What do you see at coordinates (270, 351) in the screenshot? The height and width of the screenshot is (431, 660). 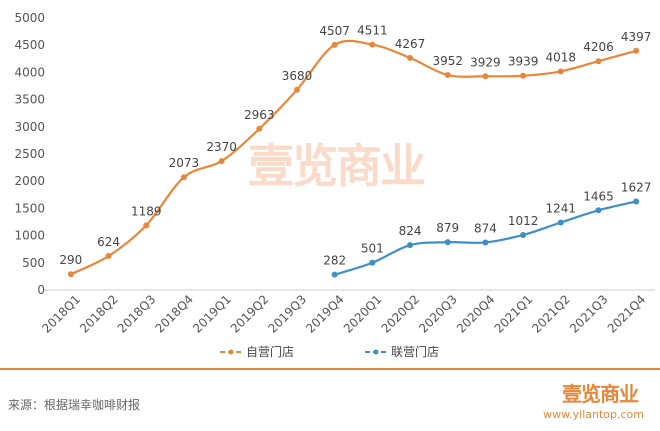 I see `legend-label: 自营门店` at bounding box center [270, 351].